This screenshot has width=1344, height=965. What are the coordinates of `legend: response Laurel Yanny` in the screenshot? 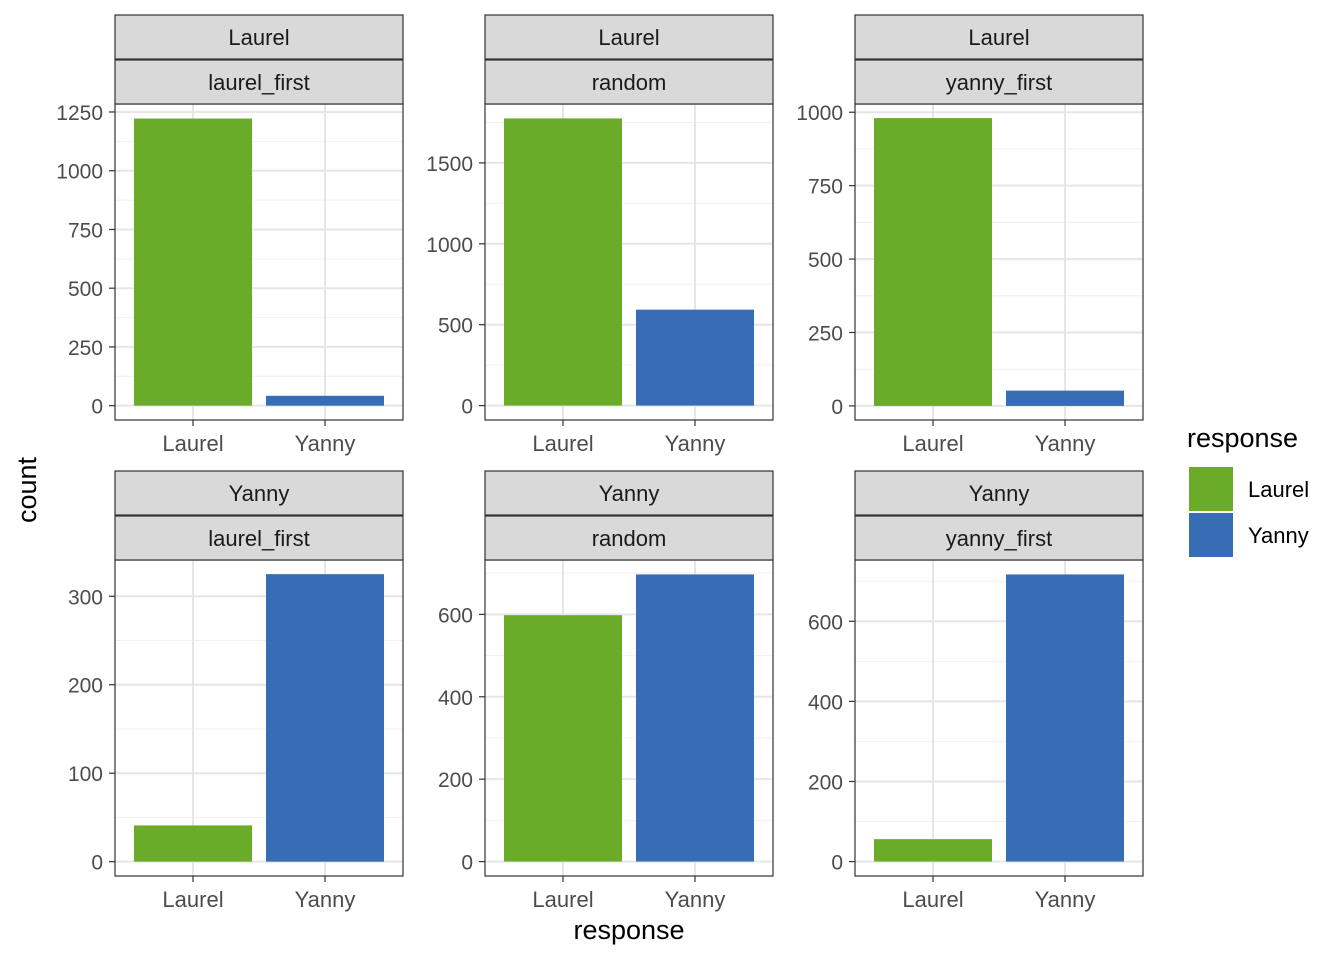 It's located at (1248, 490).